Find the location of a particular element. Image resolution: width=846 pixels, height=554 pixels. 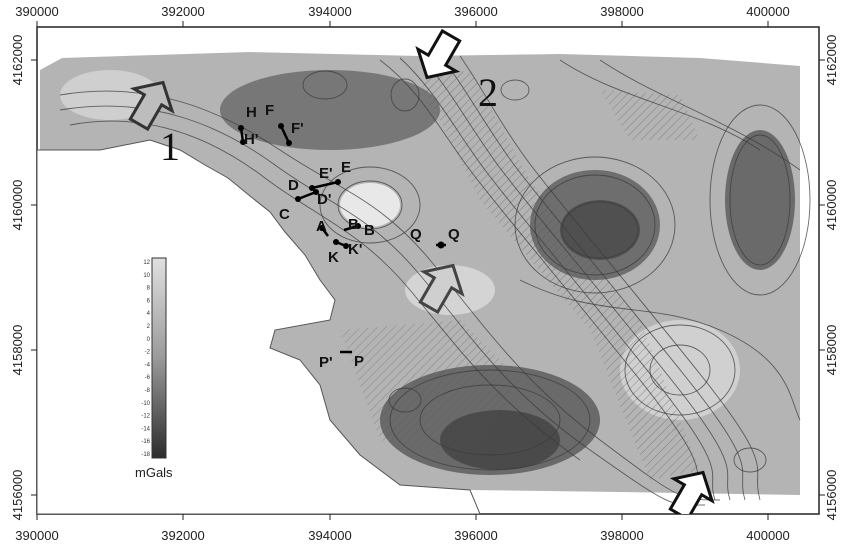

anomaly-low-ne is located at coordinates (760, 200).